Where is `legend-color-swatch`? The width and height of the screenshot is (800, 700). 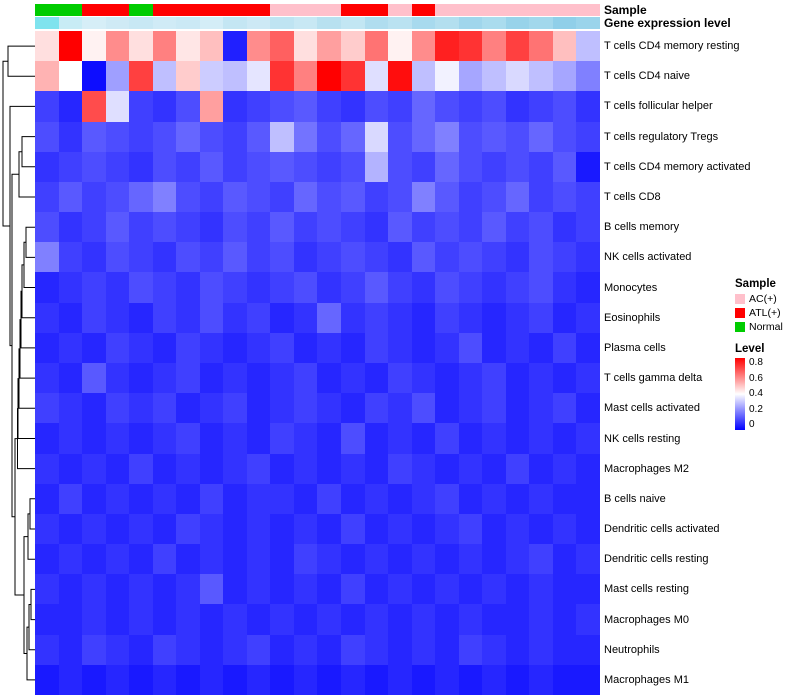 legend-color-swatch is located at coordinates (740, 299).